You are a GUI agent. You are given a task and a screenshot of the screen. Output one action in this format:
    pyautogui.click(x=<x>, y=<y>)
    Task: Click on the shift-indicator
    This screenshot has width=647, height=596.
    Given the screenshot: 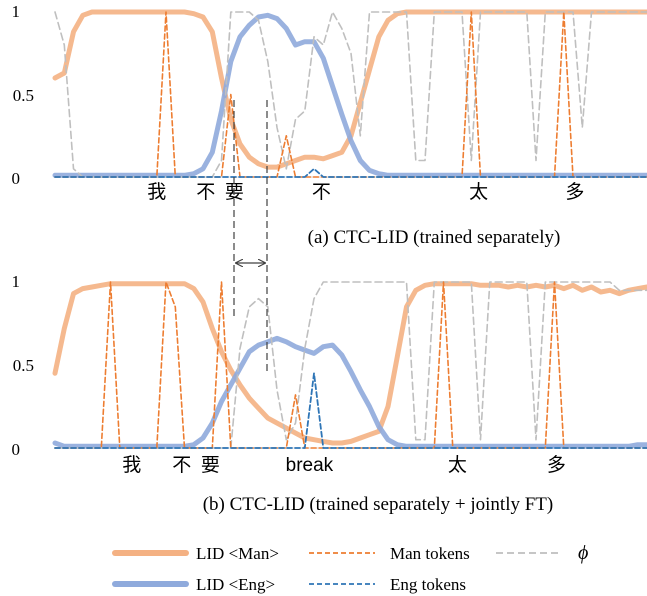 What is the action you would take?
    pyautogui.click(x=250, y=237)
    